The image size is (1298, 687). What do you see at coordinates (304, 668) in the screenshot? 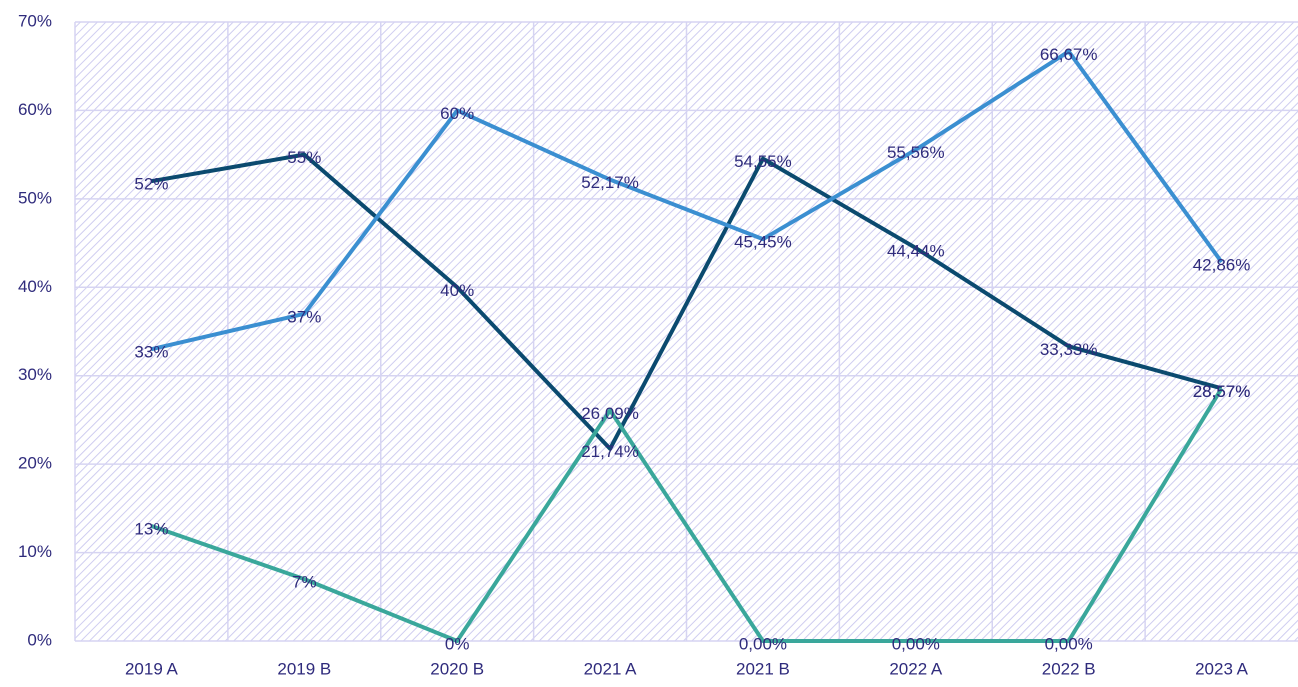
I see `x-tick-label: 2019 B` at bounding box center [304, 668].